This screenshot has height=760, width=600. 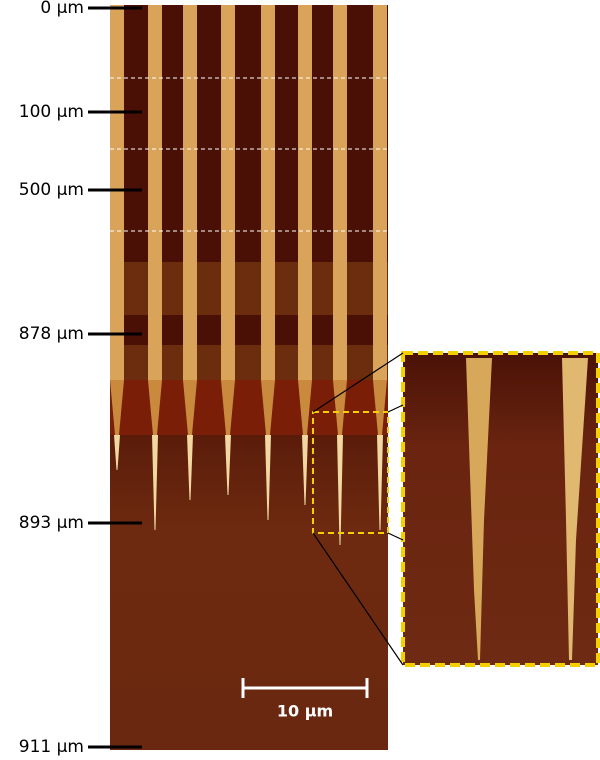 What do you see at coordinates (51, 112) in the screenshot?
I see `depth-label: 100 µm` at bounding box center [51, 112].